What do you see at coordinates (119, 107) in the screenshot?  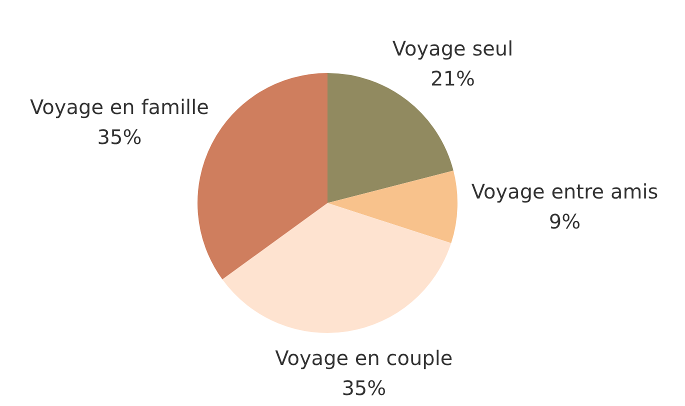 I see `slice-label: Voyage en famille` at bounding box center [119, 107].